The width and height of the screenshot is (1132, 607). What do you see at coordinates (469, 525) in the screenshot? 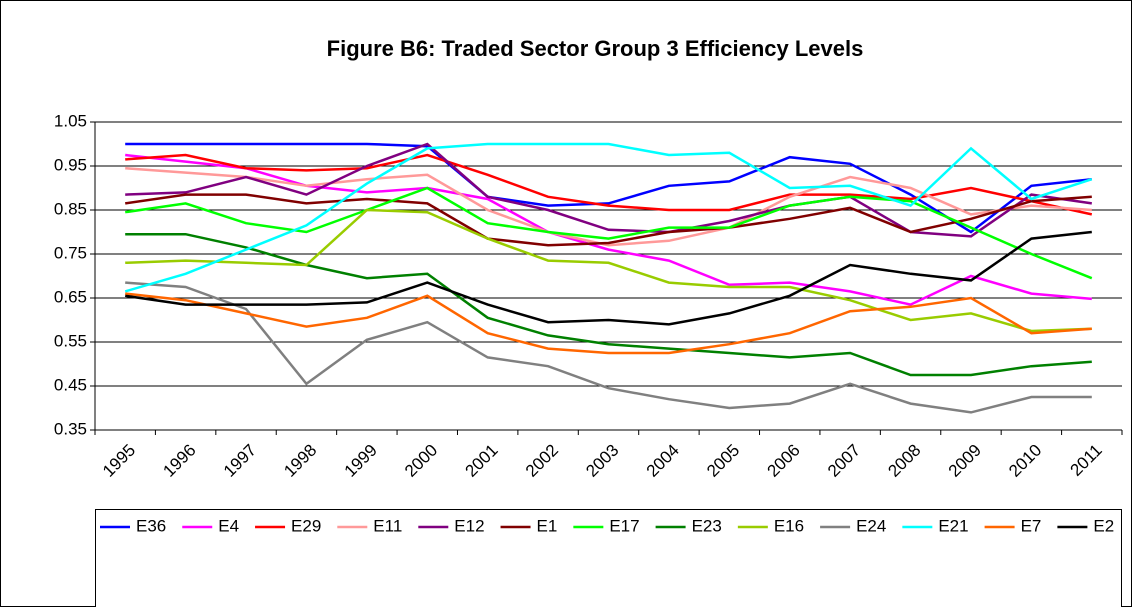
I see `legend-label: E12` at bounding box center [469, 525].